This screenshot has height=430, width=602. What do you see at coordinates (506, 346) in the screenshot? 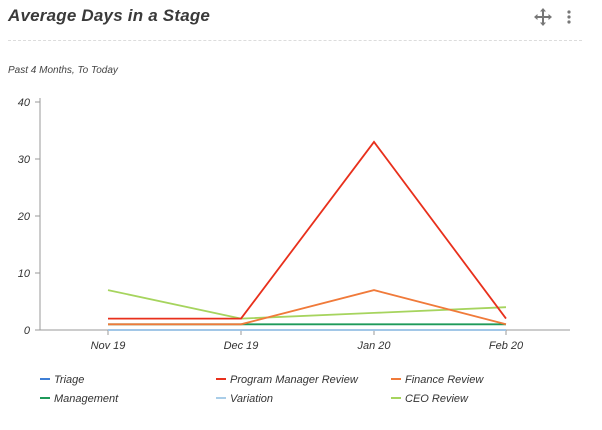
I see `x-tick-label: Feb 20` at bounding box center [506, 346].